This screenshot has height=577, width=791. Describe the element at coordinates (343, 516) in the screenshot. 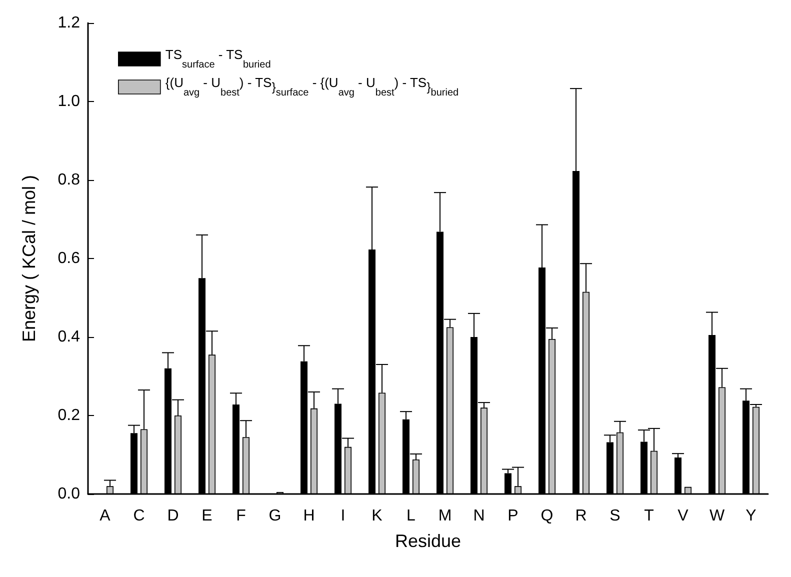

I see `x-tick-label: I` at that location.